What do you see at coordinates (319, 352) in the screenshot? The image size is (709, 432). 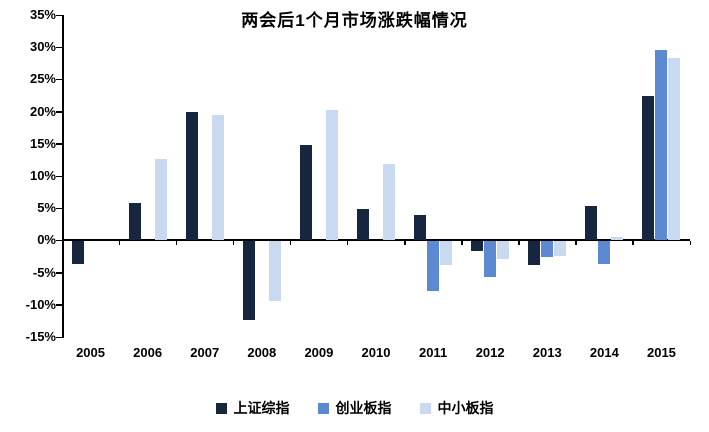 I see `x-axis-label: 2009` at bounding box center [319, 352].